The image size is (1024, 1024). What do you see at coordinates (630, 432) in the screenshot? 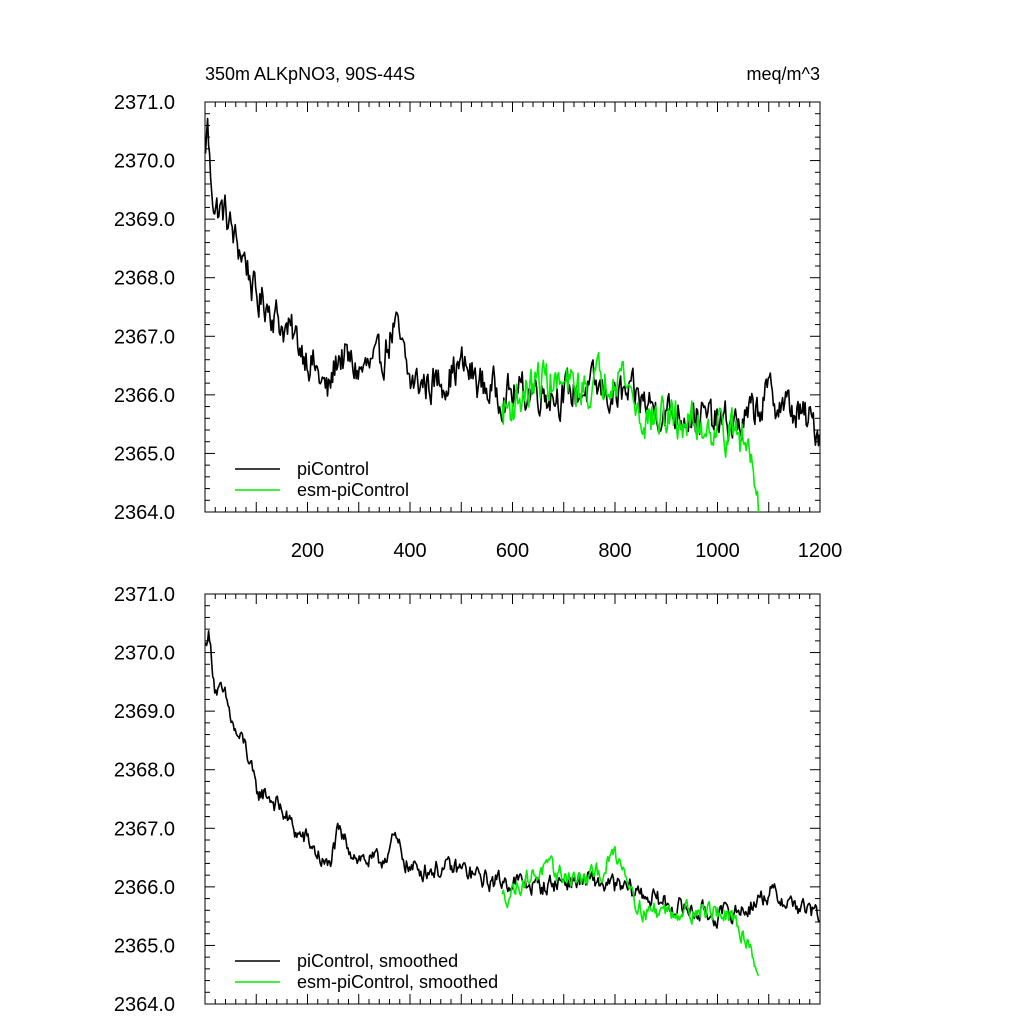
I see `series-line-esm-picontrol` at bounding box center [630, 432].